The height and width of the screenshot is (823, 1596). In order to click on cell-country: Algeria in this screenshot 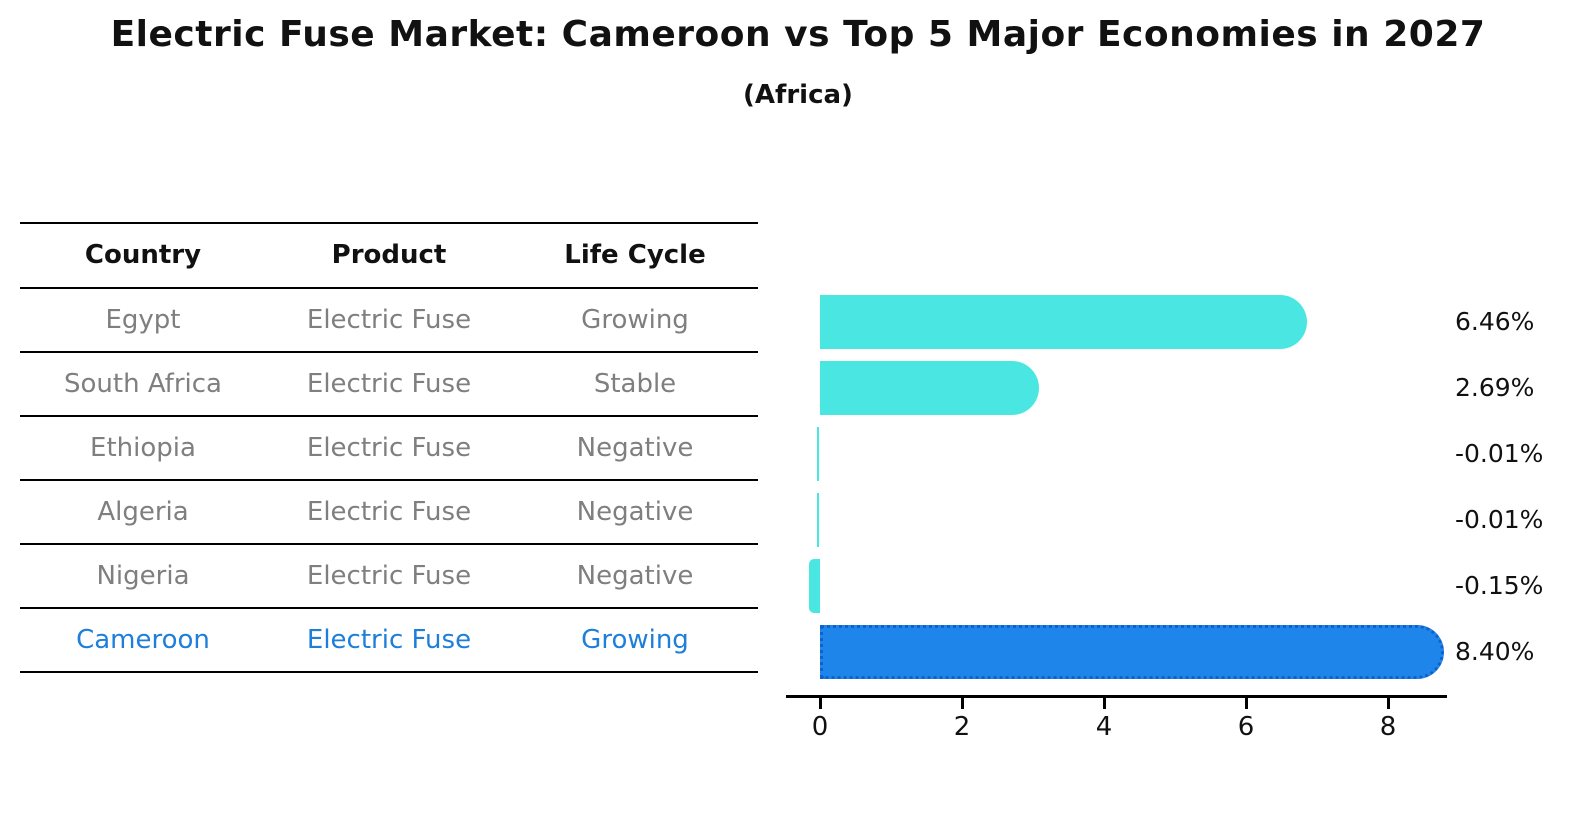, I will do `click(143, 511)`.